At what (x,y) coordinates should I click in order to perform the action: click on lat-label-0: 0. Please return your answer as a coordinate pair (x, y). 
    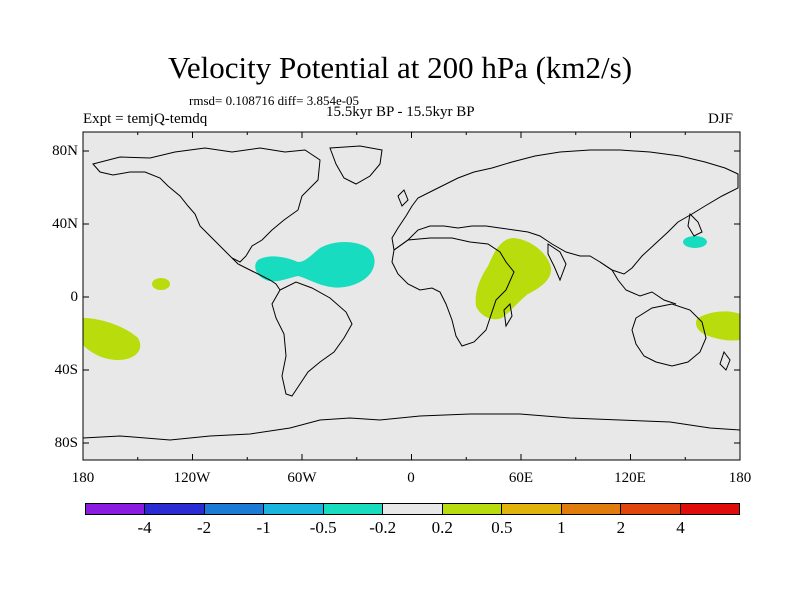
    Looking at the image, I should click on (75, 297).